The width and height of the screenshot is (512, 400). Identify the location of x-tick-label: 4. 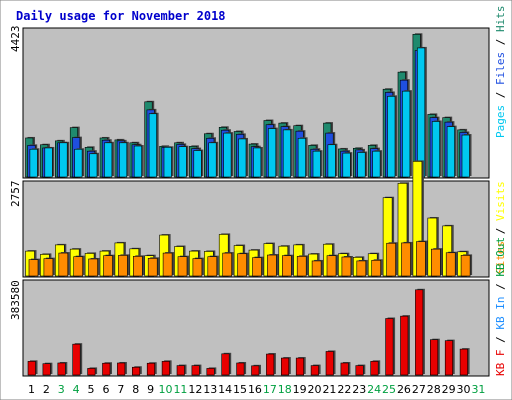
(76, 389).